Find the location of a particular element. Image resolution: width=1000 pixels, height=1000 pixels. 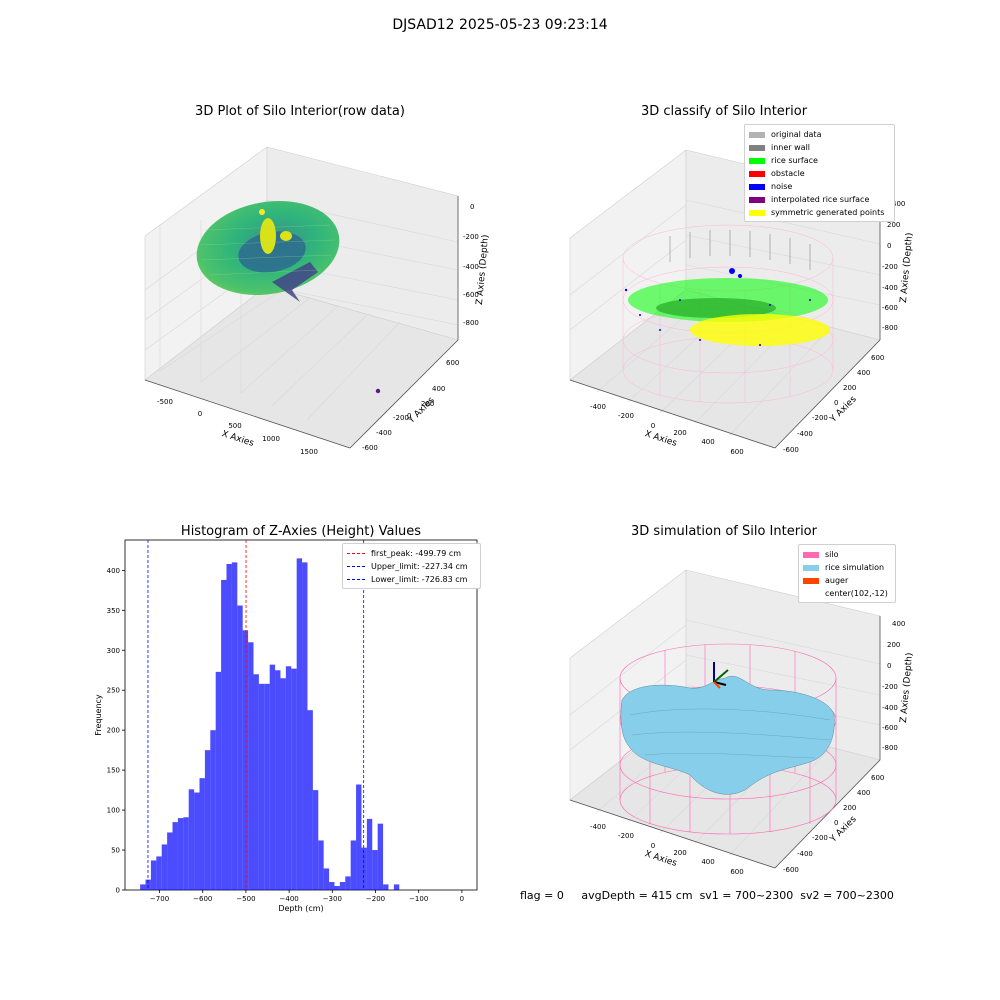

classify-xtick: 200 is located at coordinates (679, 433).